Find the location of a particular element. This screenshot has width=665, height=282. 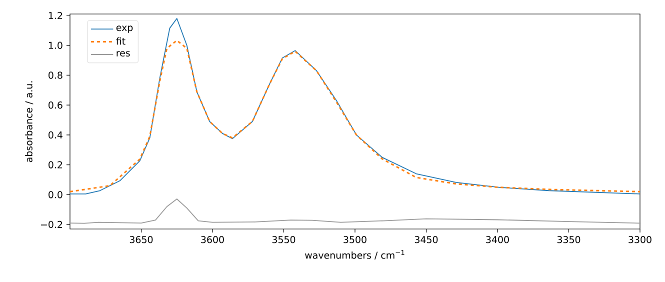

x-axis-title: wavenumbers / cm$^{−1}$ is located at coordinates (354, 255).